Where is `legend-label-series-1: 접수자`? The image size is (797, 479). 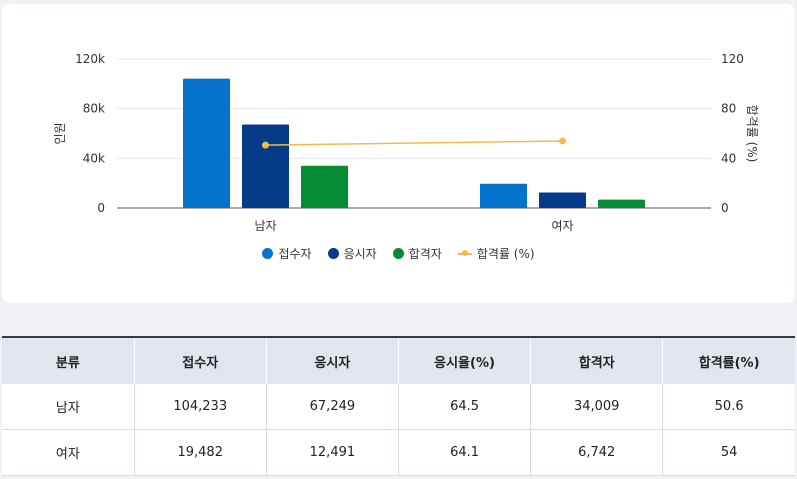
legend-label-series-1: 접수자 is located at coordinates (295, 254).